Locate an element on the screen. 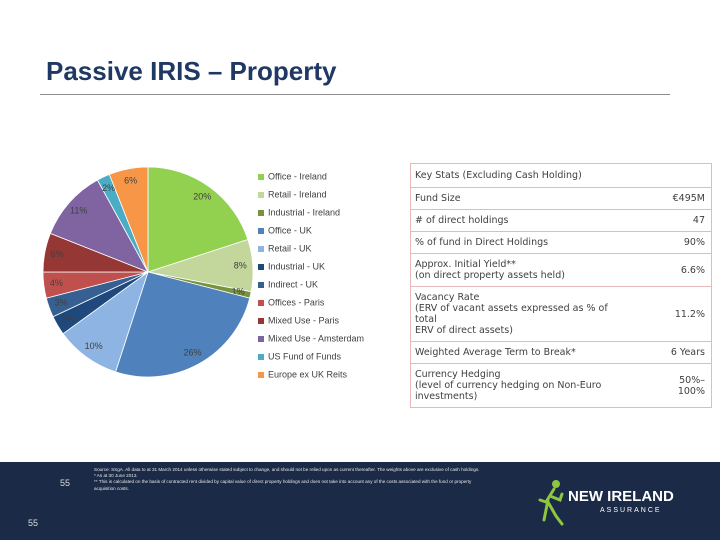 The height and width of the screenshot is (540, 720). logo-sub: ASSURANCE is located at coordinates (631, 510).